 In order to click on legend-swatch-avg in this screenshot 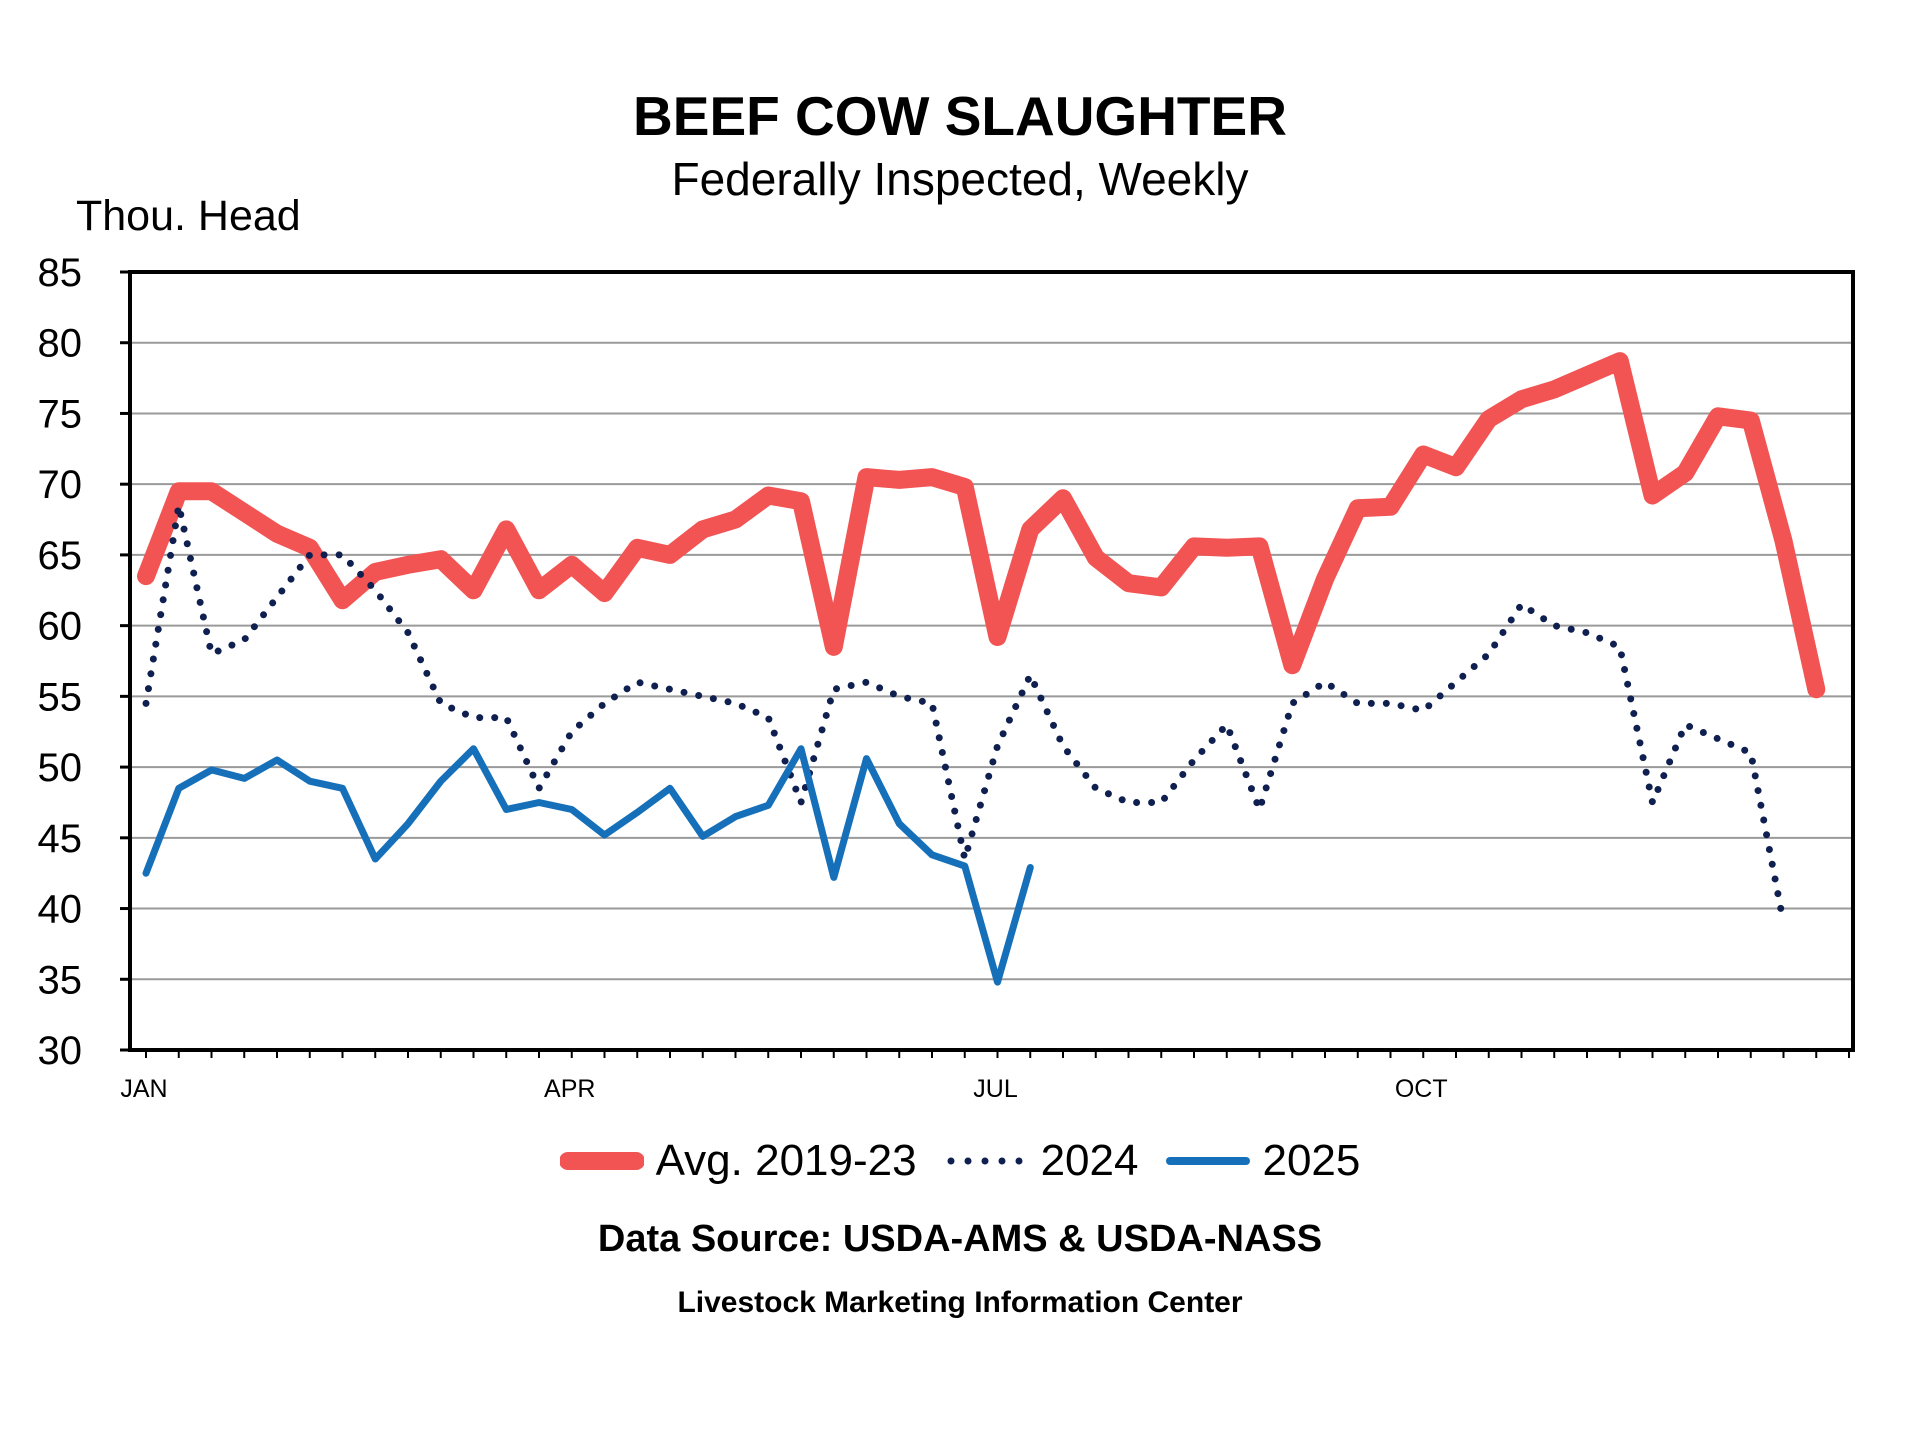, I will do `click(601, 1161)`.